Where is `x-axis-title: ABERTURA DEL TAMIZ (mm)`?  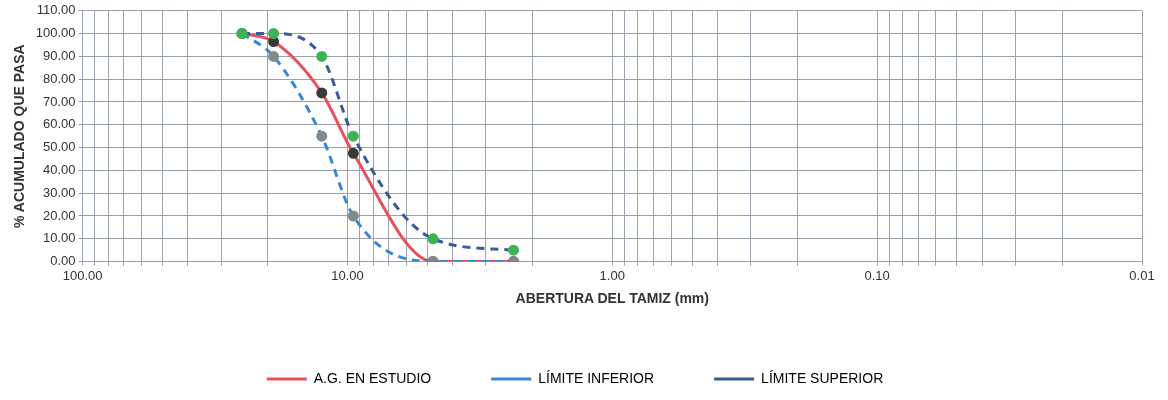
x-axis-title: ABERTURA DEL TAMIZ (mm) is located at coordinates (612, 298).